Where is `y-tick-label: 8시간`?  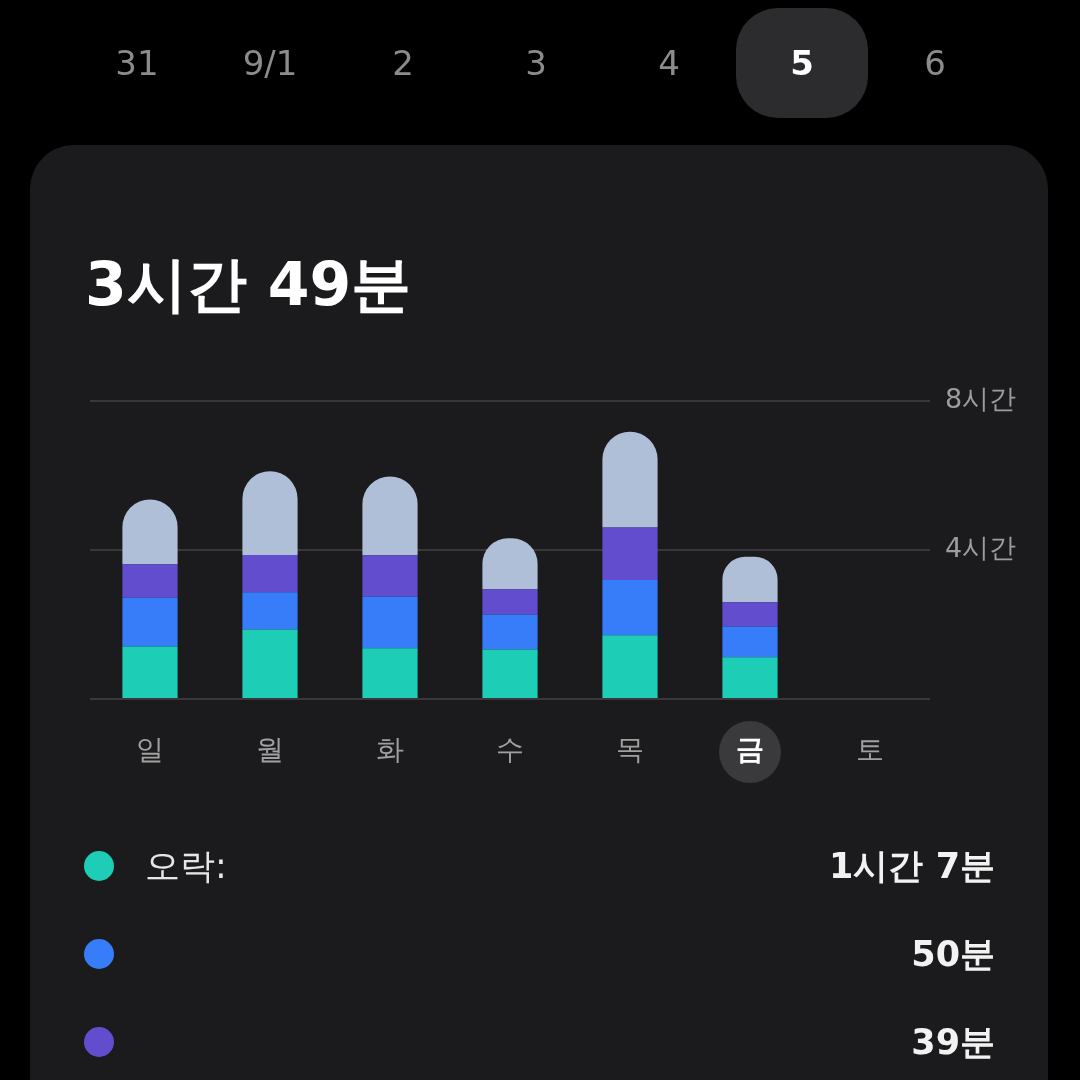 y-tick-label: 8시간 is located at coordinates (981, 399).